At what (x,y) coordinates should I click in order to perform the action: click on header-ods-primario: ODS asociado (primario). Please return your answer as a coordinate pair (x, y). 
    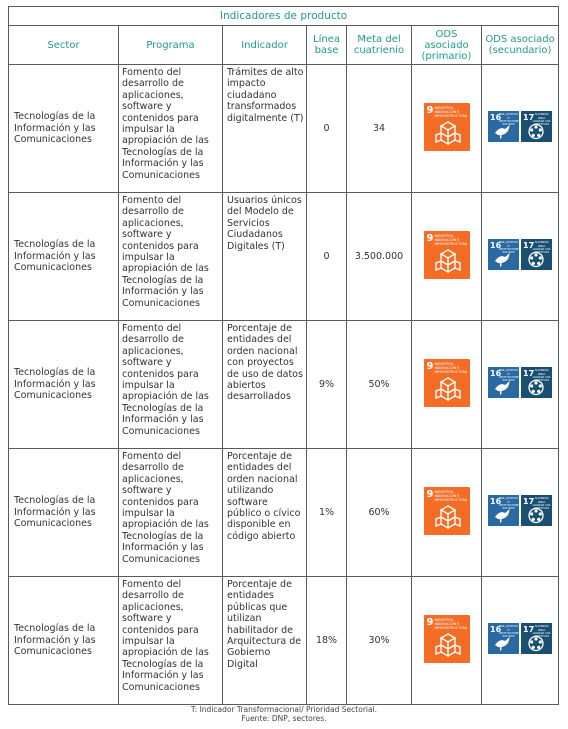
    Looking at the image, I should click on (446, 45).